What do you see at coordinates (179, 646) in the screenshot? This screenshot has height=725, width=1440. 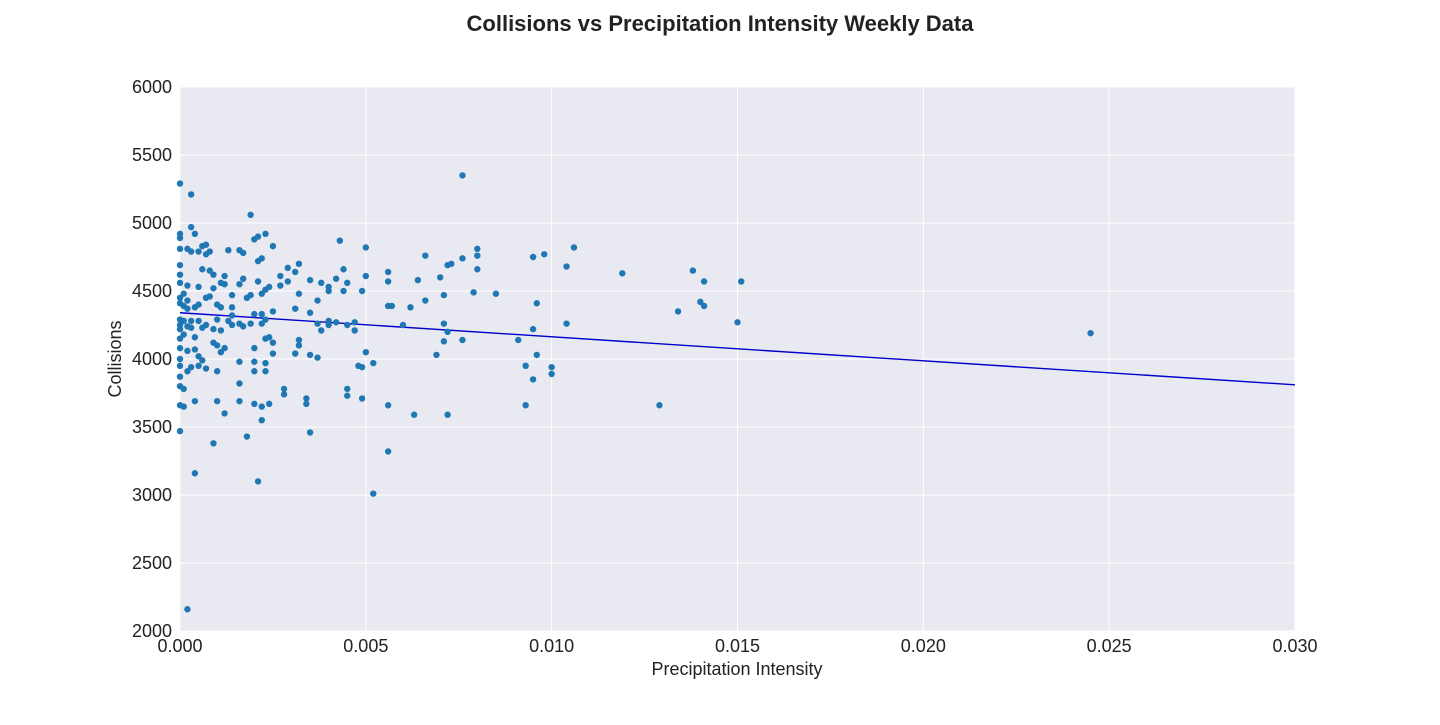 I see `x-tick-label: 0.000` at bounding box center [179, 646].